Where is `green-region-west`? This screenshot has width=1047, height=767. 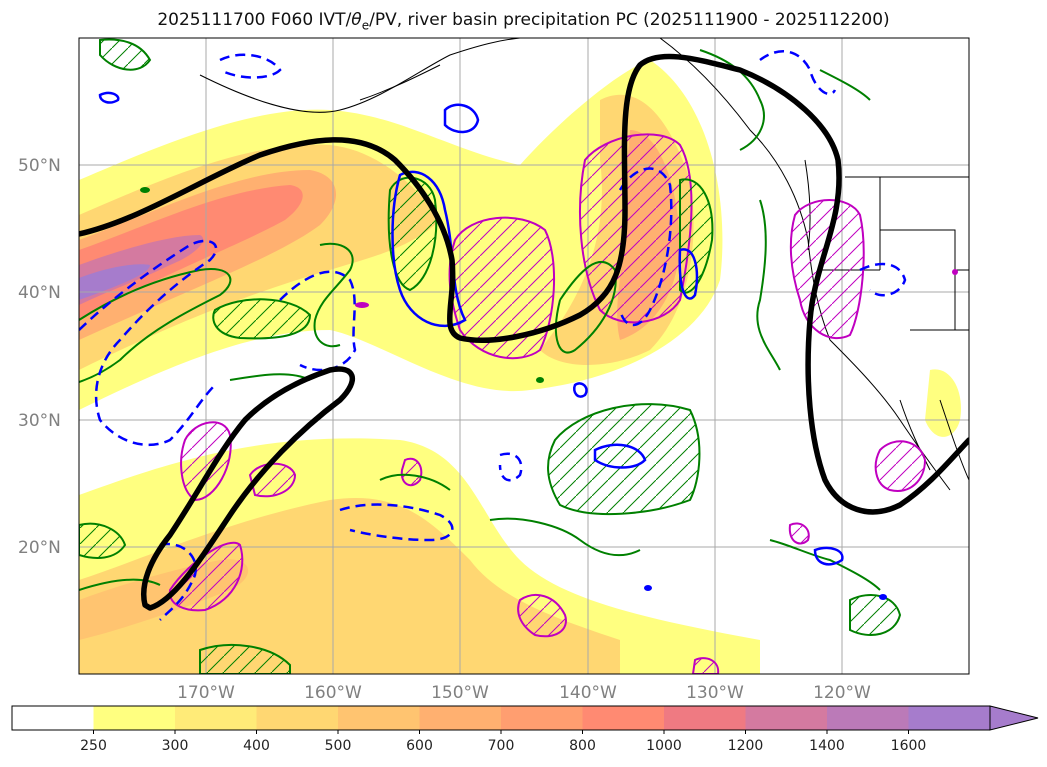 green-region-west is located at coordinates (262, 319).